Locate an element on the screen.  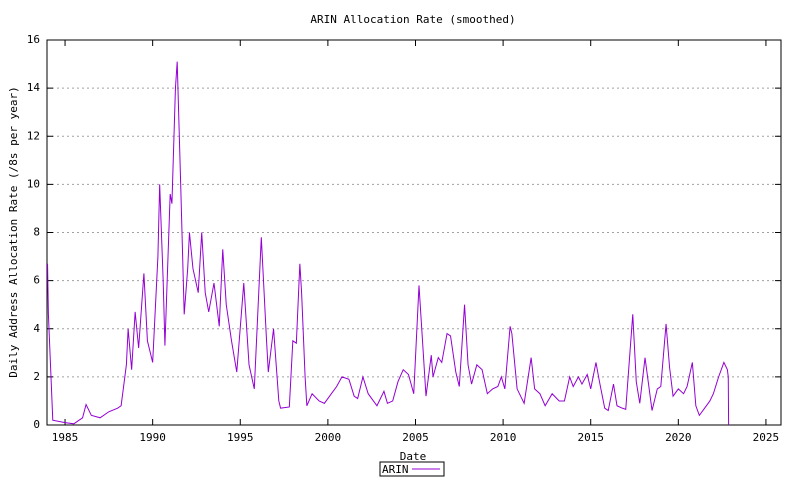
y-tick-label: 0 is located at coordinates (36, 424).